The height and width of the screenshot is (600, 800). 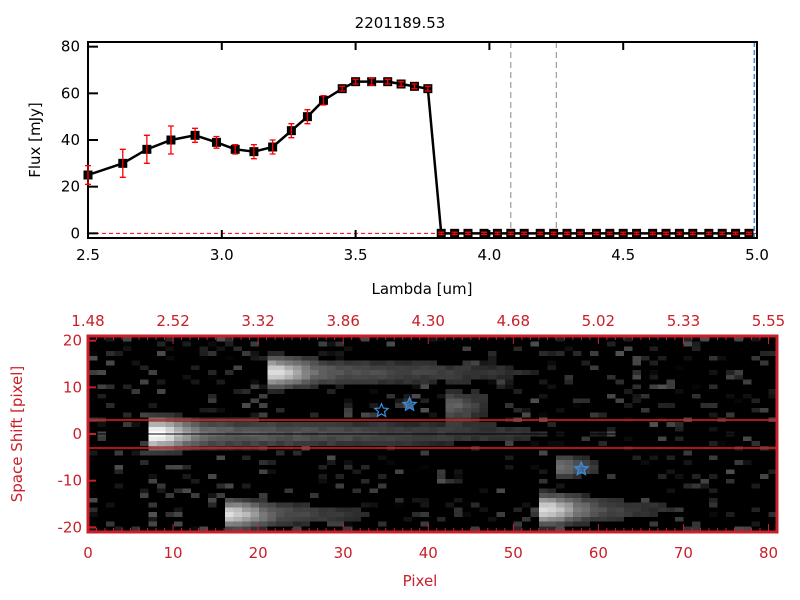 What do you see at coordinates (513, 553) in the screenshot?
I see `x-tick-label: 50` at bounding box center [513, 553].